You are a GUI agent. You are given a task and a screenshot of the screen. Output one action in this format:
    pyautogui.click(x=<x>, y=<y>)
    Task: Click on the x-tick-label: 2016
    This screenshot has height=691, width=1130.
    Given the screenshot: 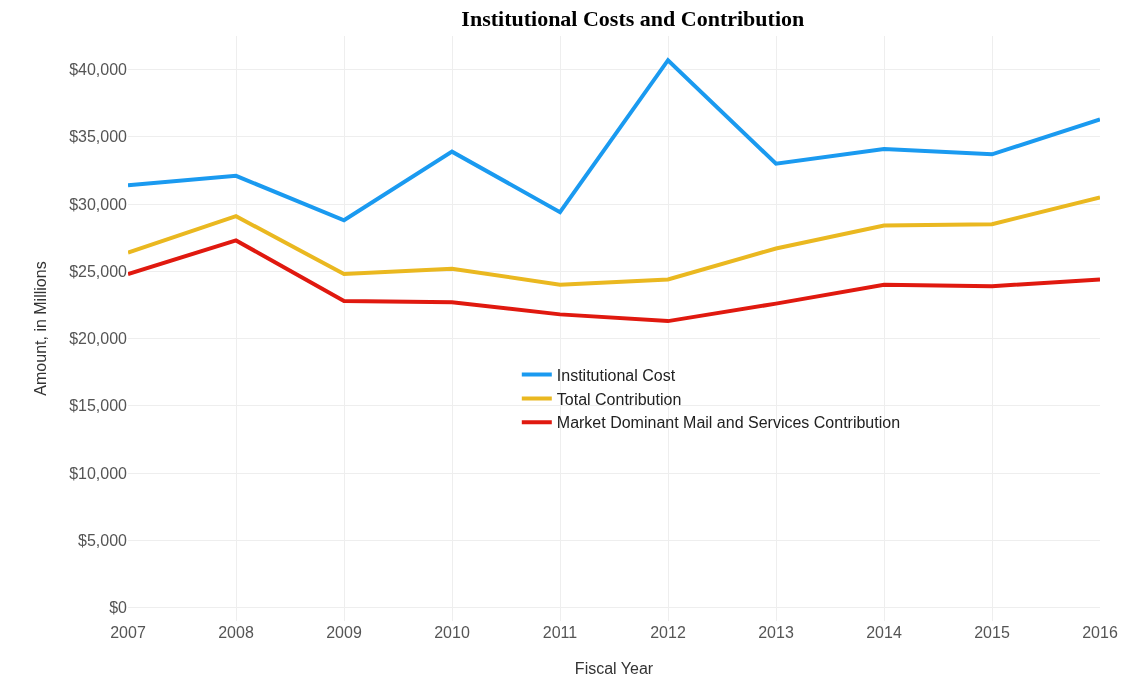 What is the action you would take?
    pyautogui.click(x=1100, y=632)
    